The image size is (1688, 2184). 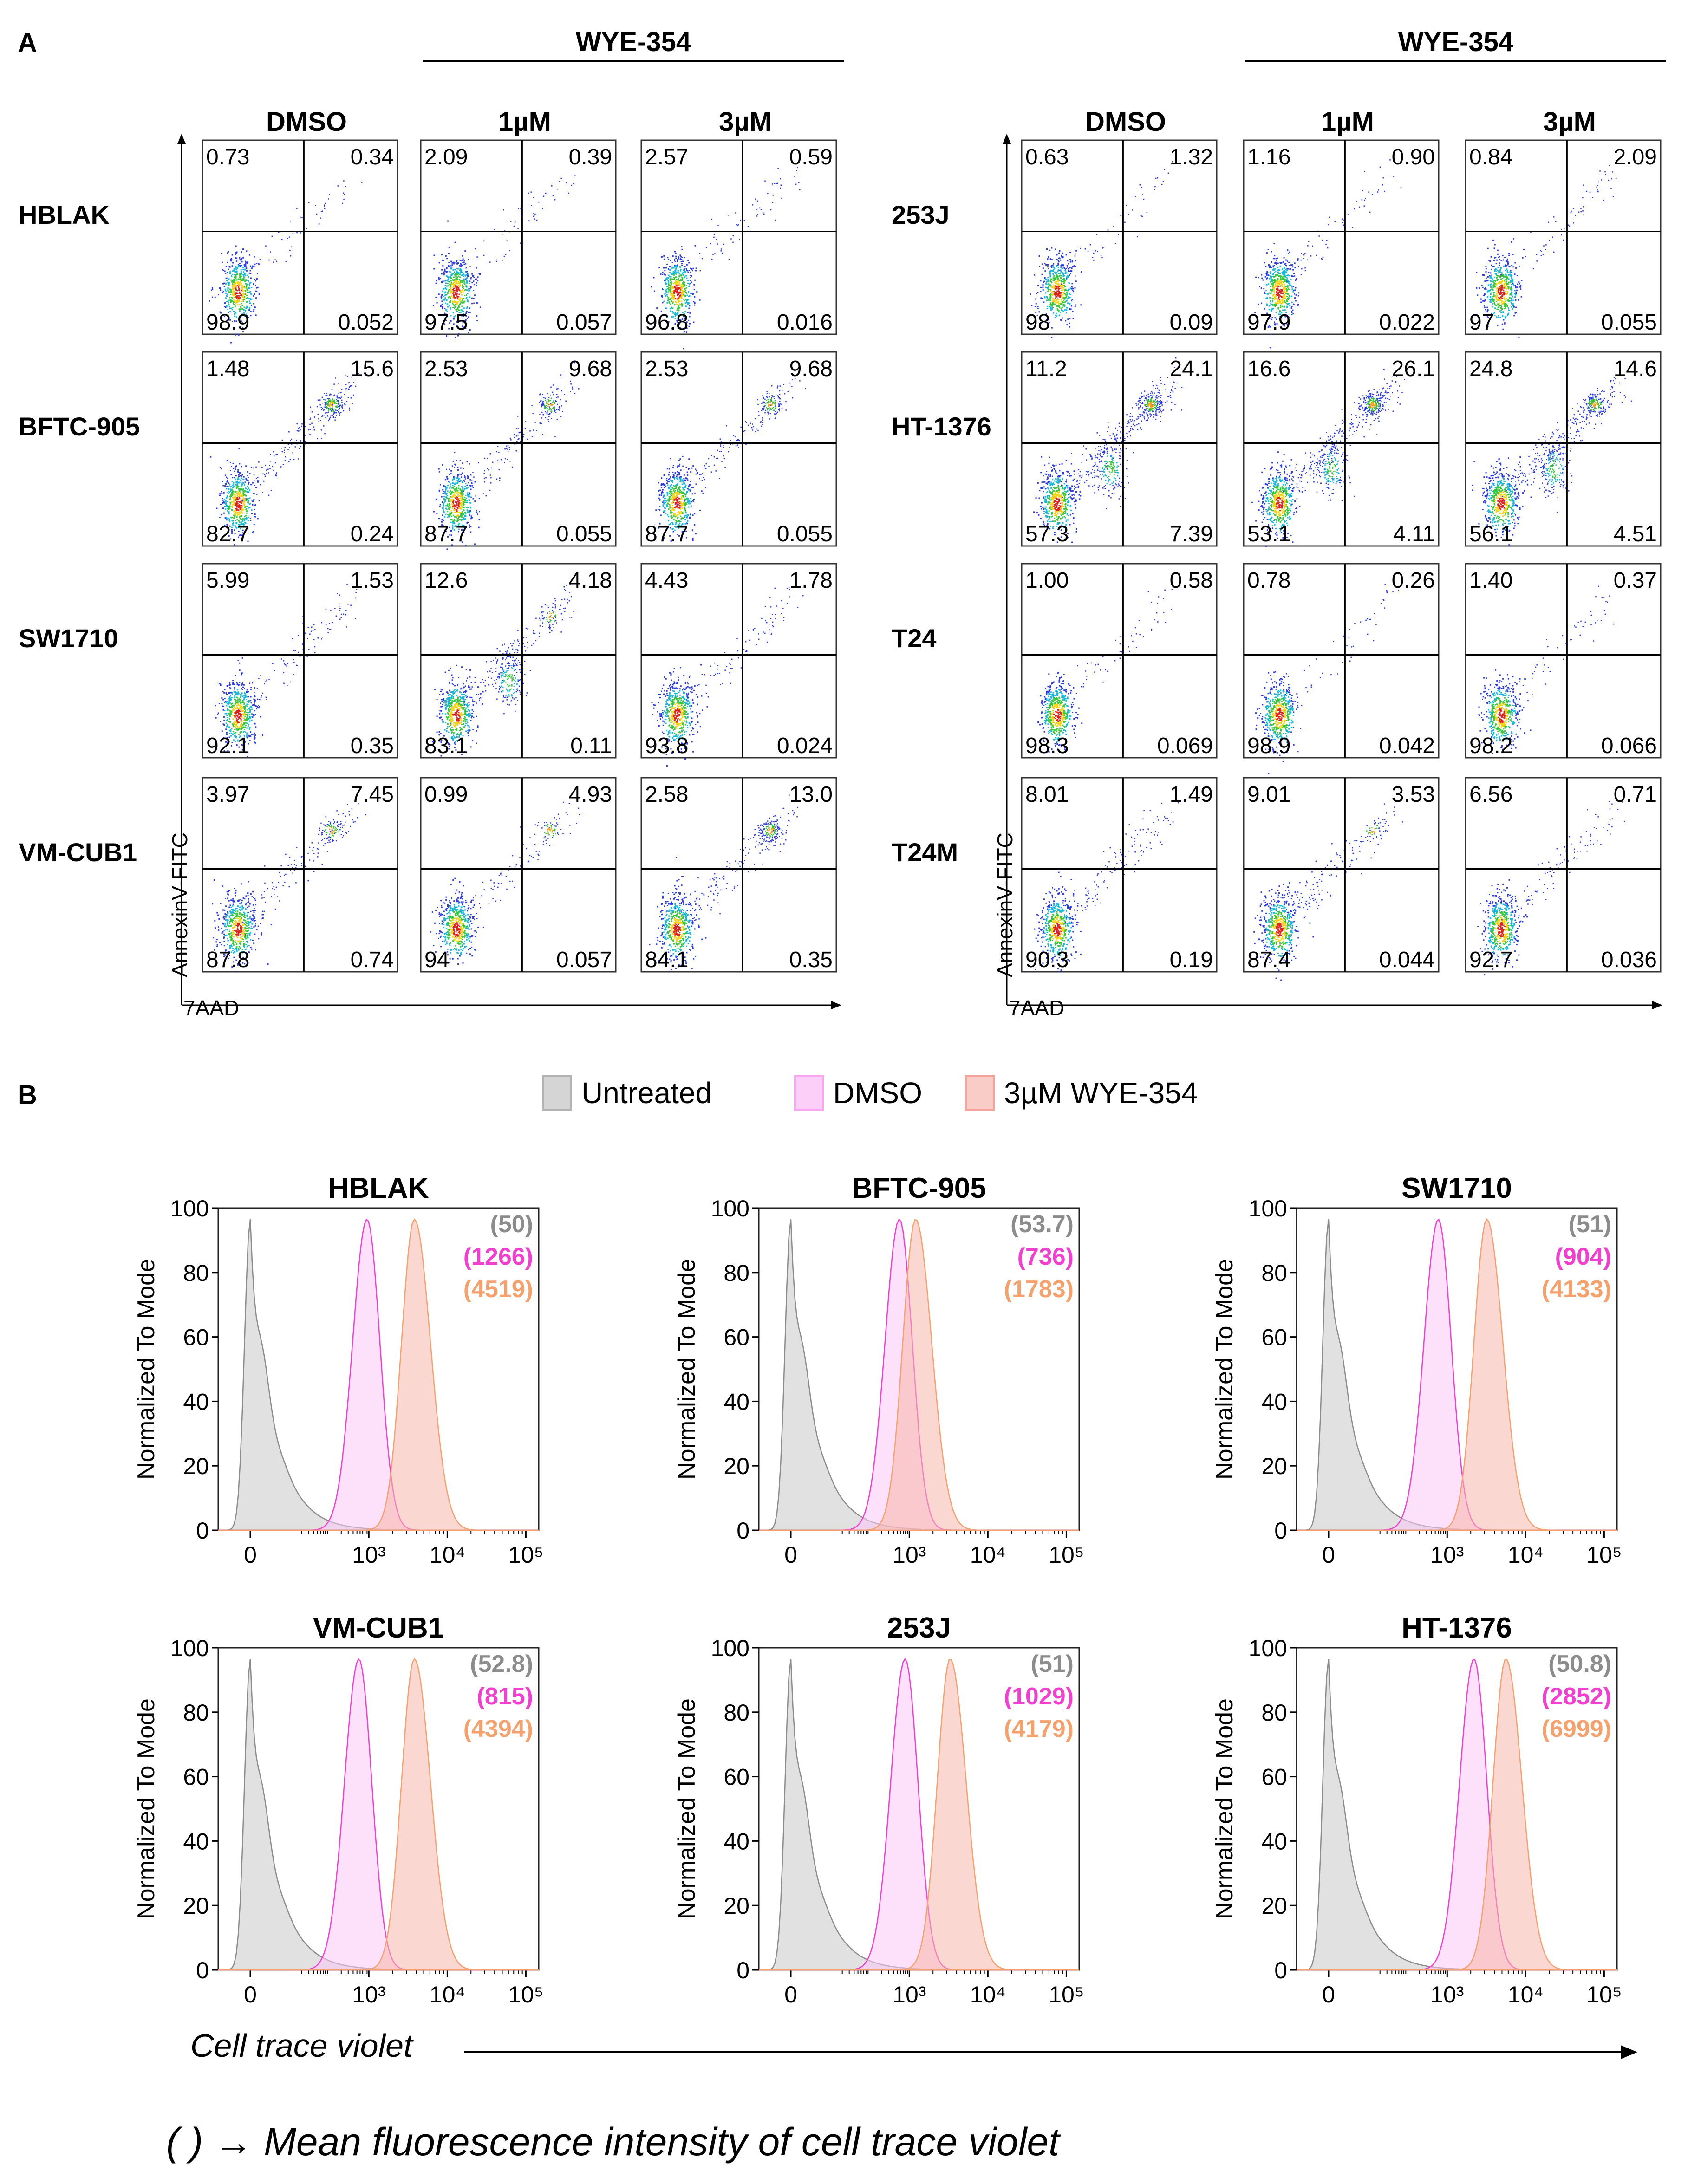 What do you see at coordinates (300, 449) in the screenshot?
I see `dot-plot: 1.48 15.6 82.7 0.24` at bounding box center [300, 449].